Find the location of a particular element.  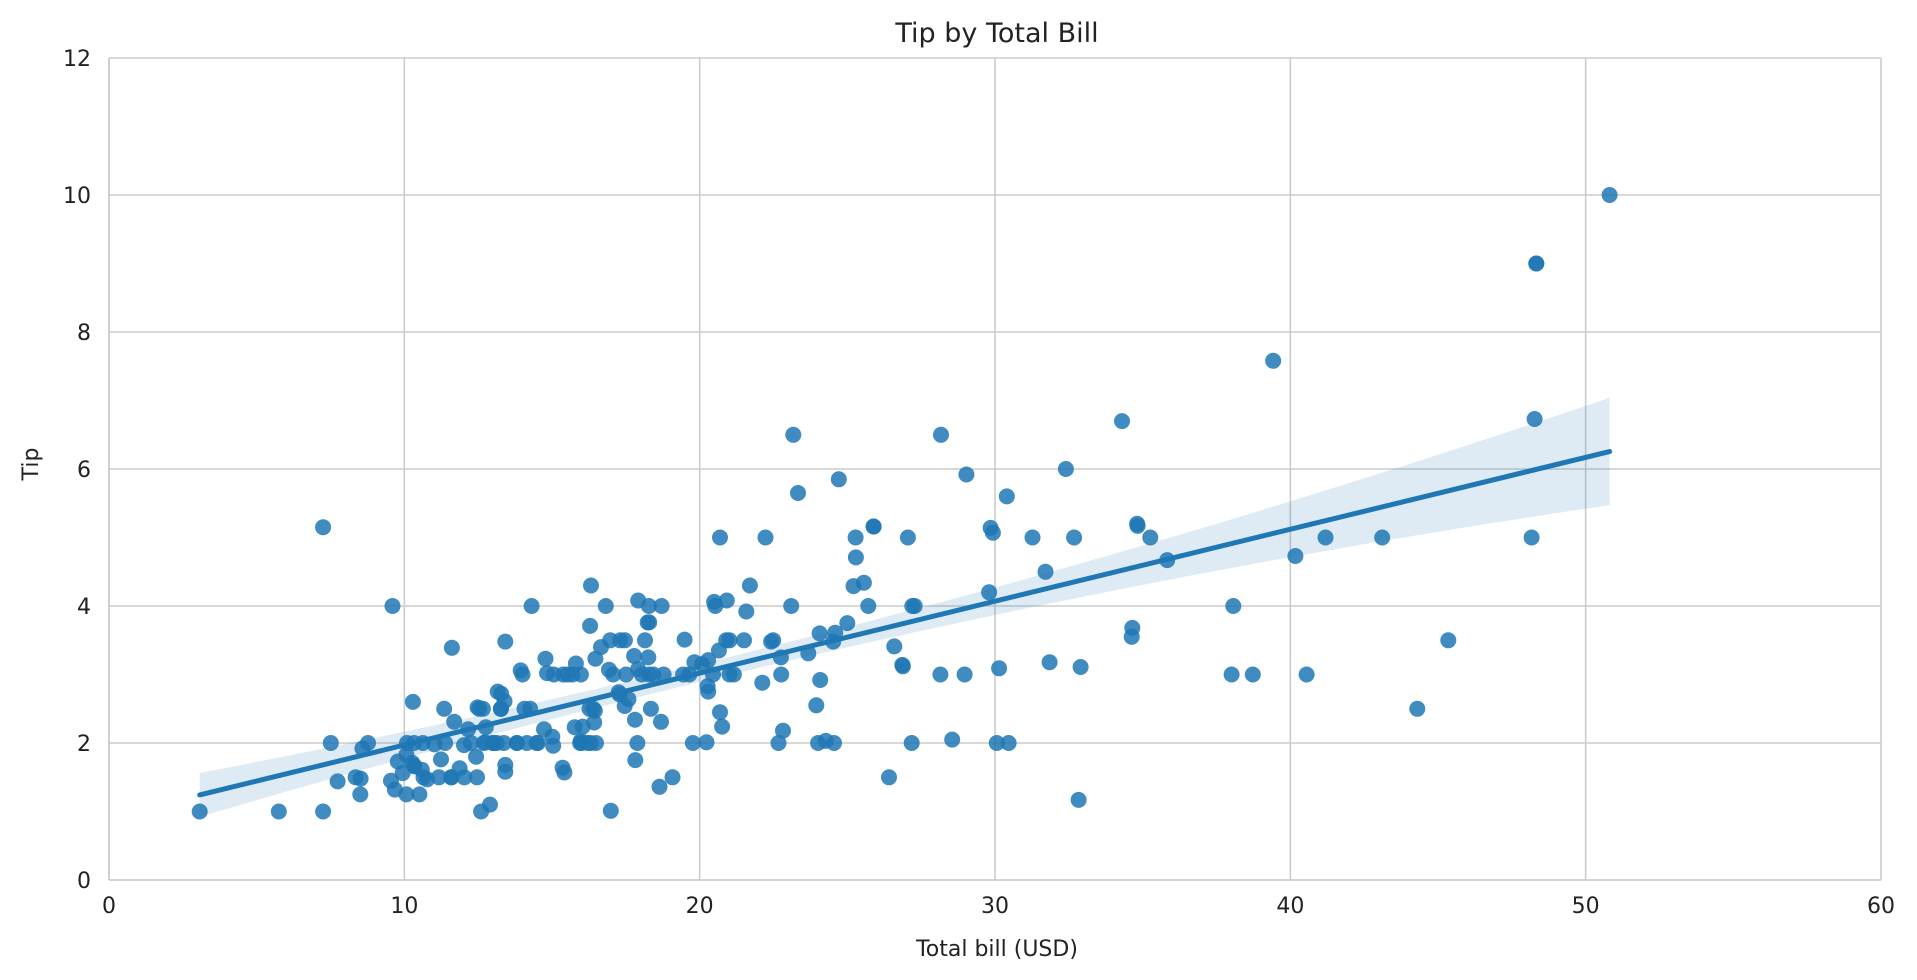

x-tick-label: 30 is located at coordinates (995, 906).